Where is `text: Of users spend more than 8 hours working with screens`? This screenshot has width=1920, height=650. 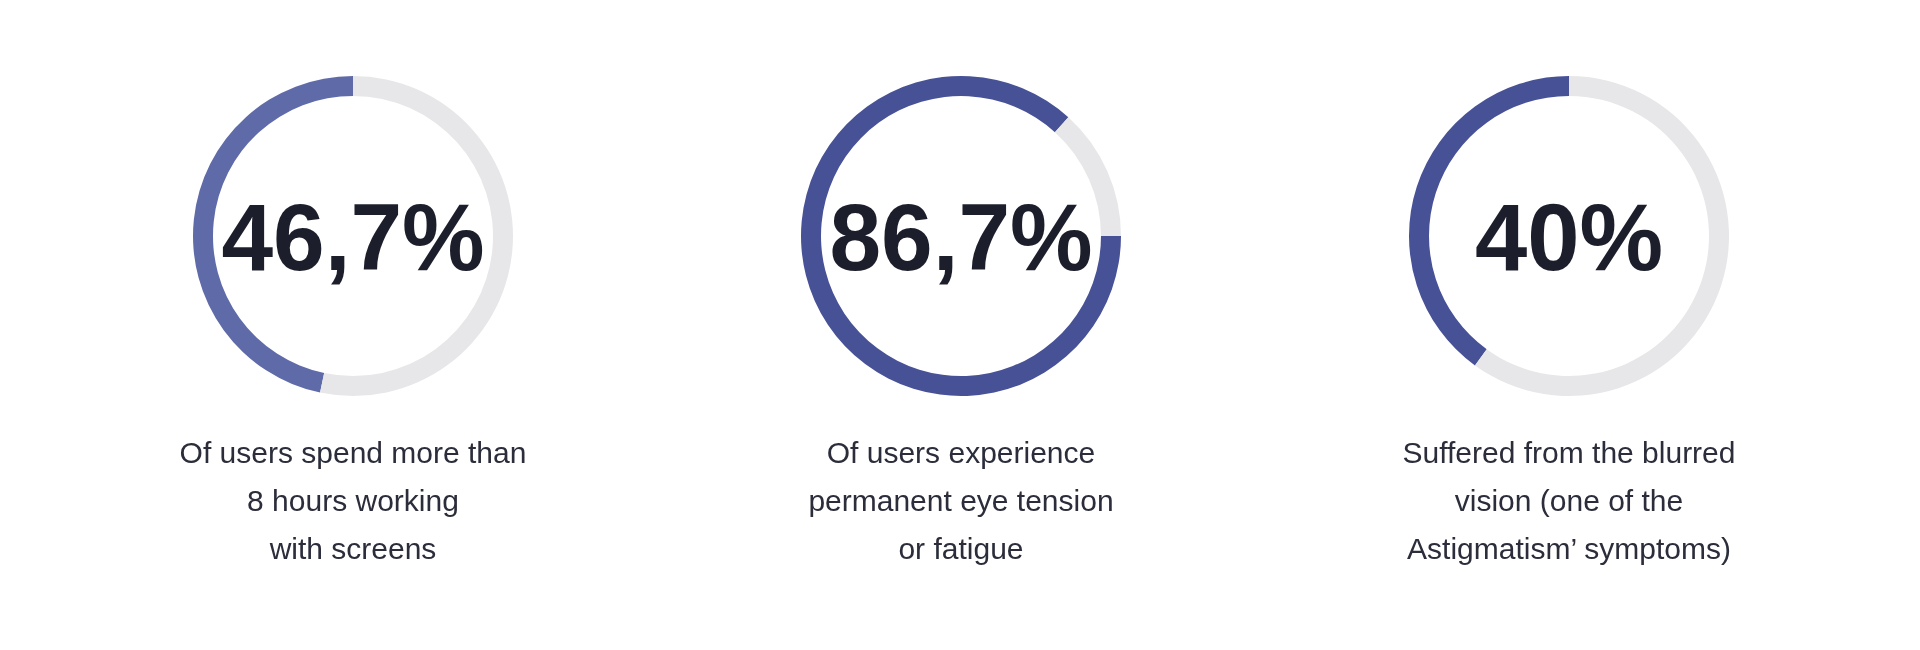
text: Of users spend more than 8 hours working with screens is located at coordinates (353, 501).